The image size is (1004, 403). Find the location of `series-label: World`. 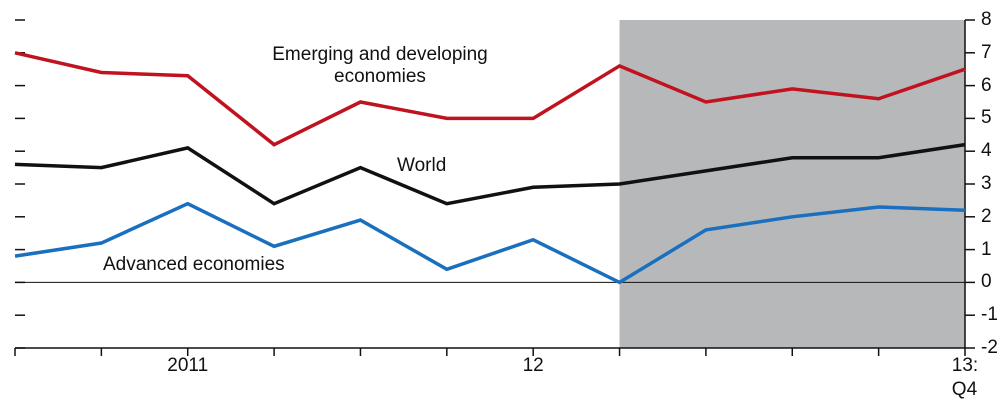

series-label: World is located at coordinates (422, 165).